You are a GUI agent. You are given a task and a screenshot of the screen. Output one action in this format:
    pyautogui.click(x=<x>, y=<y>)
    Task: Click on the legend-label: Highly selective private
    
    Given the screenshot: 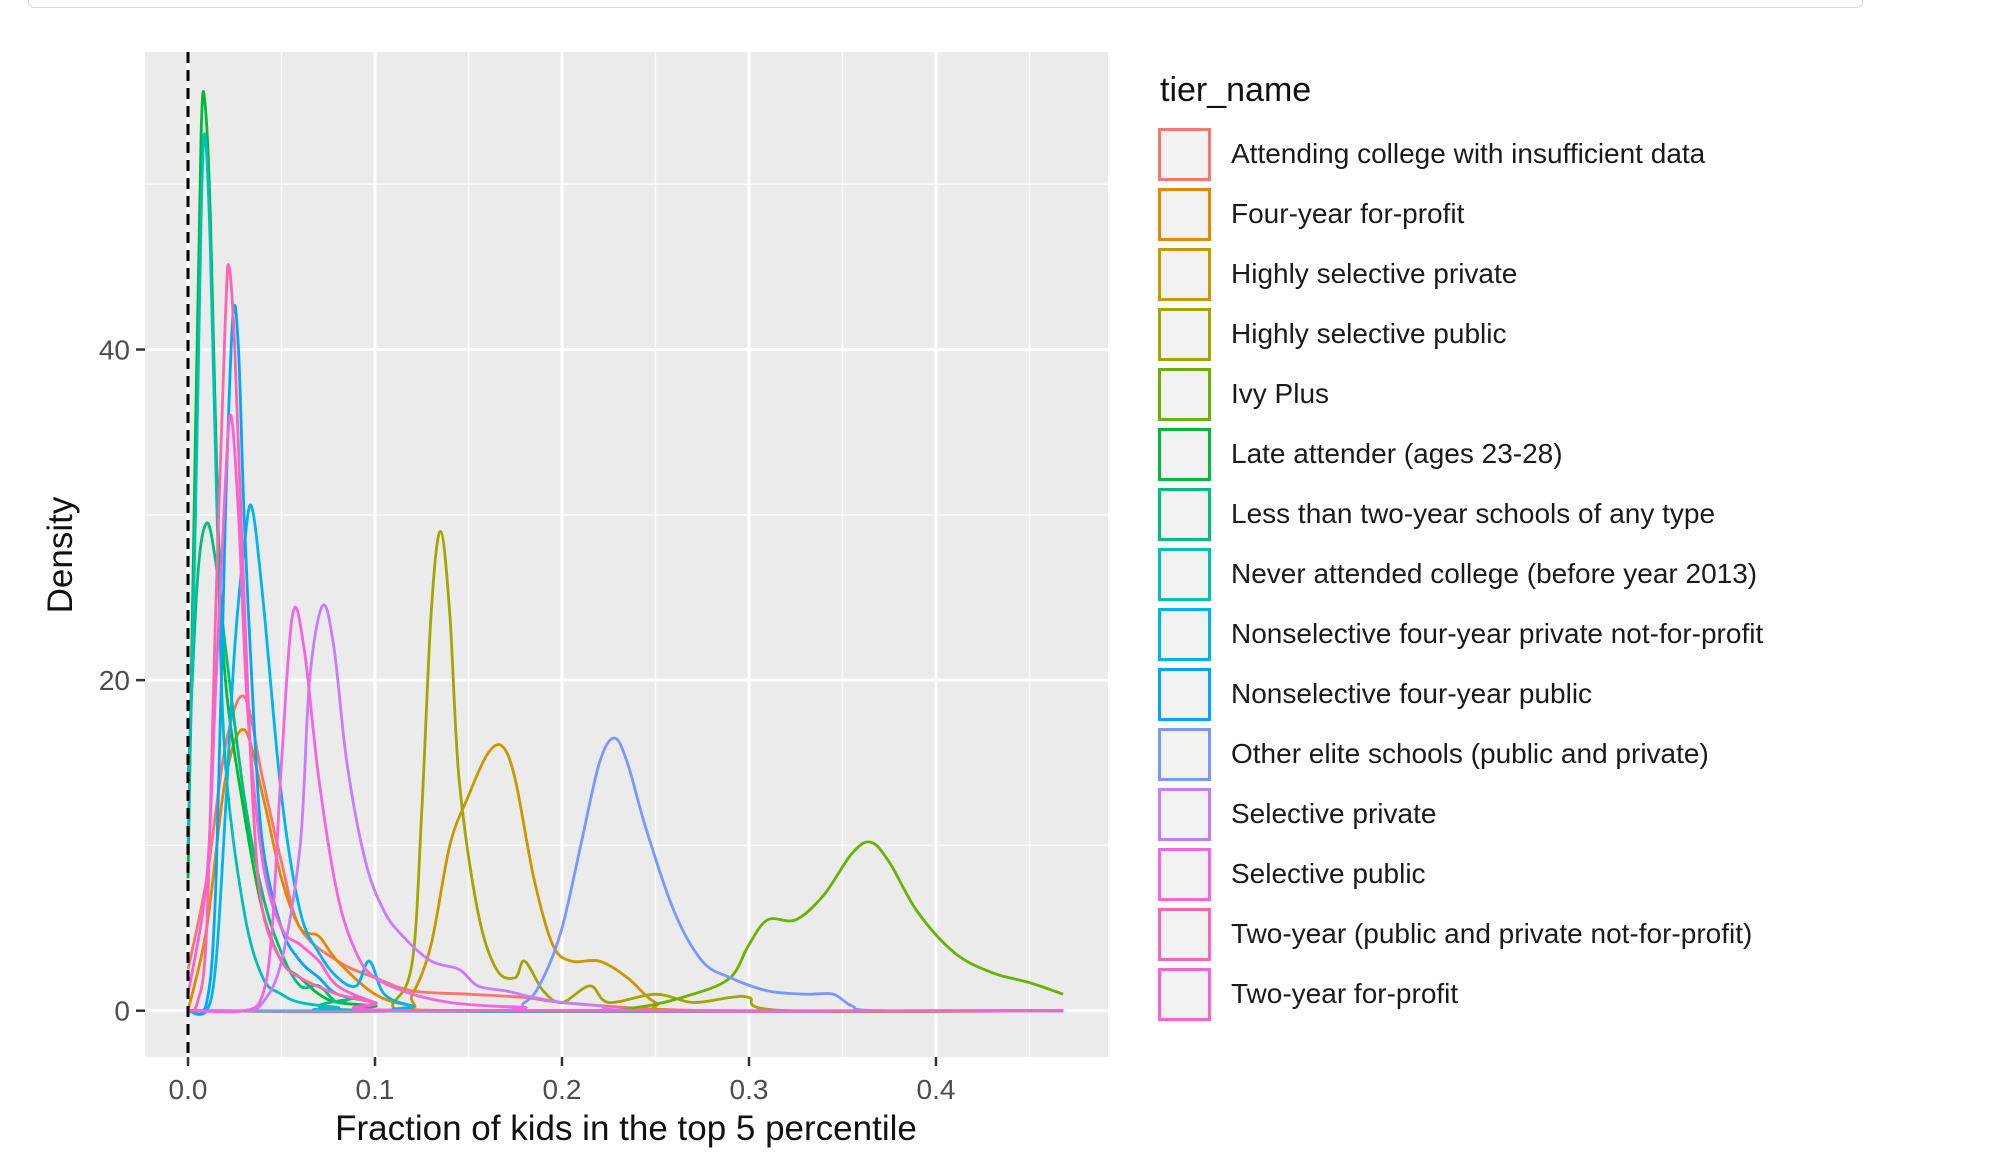 What is the action you would take?
    pyautogui.click(x=1374, y=273)
    